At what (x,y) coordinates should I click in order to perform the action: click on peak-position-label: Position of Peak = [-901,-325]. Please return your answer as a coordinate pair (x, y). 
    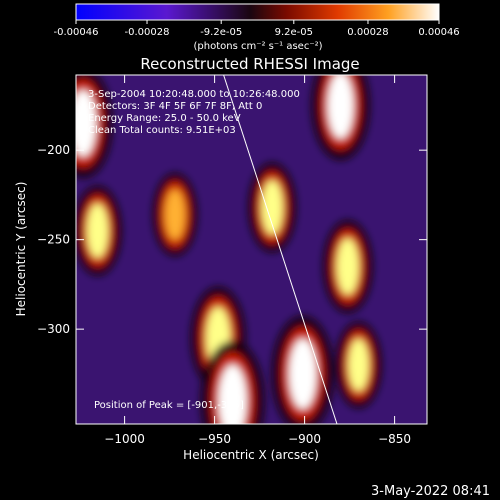
    Looking at the image, I should click on (169, 405).